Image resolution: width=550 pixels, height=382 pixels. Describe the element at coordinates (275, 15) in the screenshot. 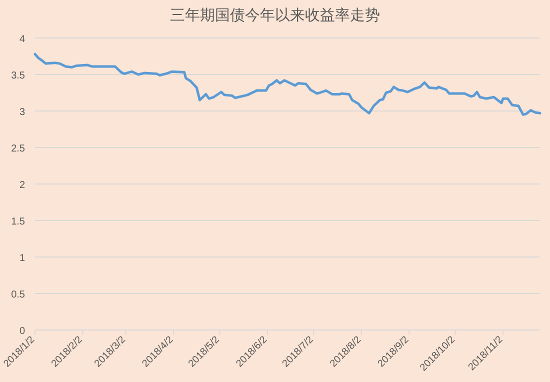

I see `chart-title: 三年期国债今年以来收益率走势` at that location.